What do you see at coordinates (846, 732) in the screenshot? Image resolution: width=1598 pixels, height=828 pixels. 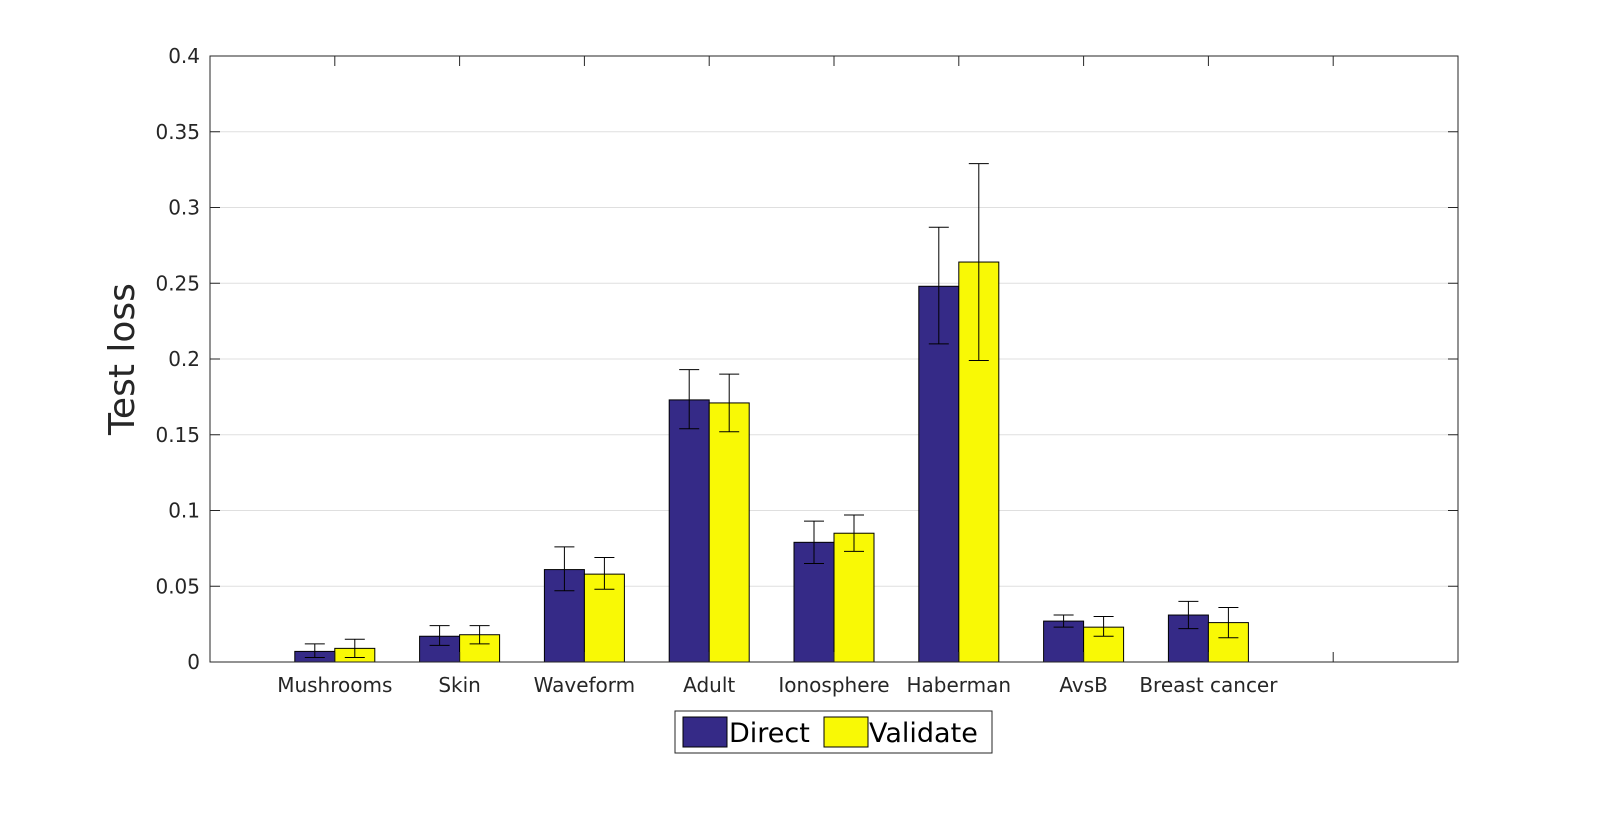 I see `legend-swatch-validate` at bounding box center [846, 732].